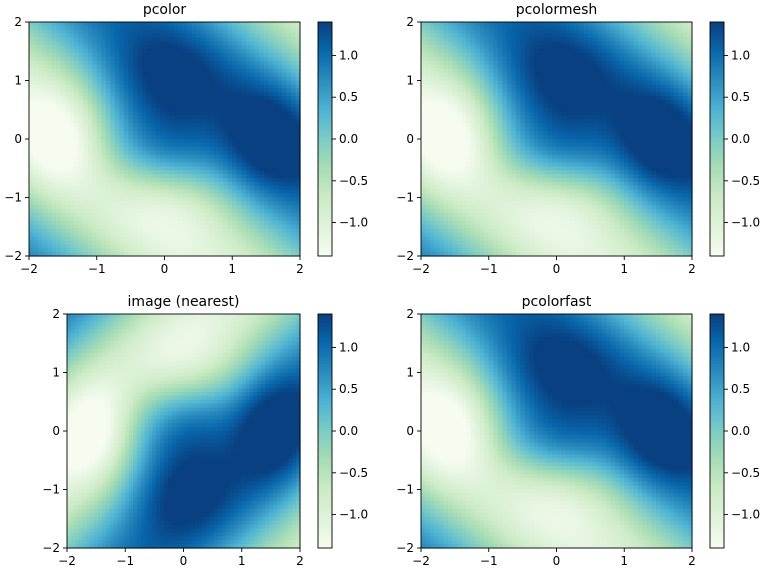 The width and height of the screenshot is (762, 571). Describe the element at coordinates (348, 55) in the screenshot. I see `colorbar-tick-label: 1.0` at that location.